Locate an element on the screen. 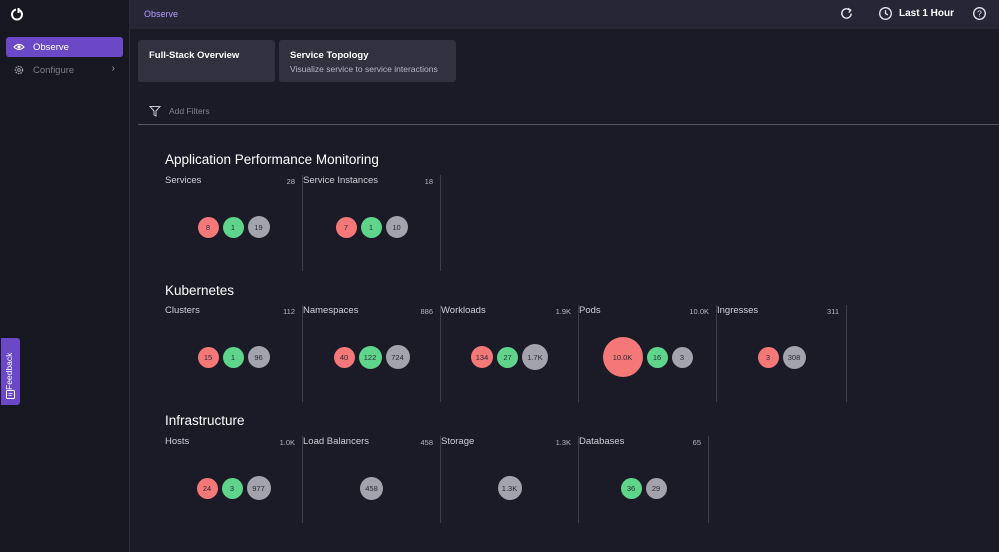  bubble-group: 7 1 10 is located at coordinates (371, 227).